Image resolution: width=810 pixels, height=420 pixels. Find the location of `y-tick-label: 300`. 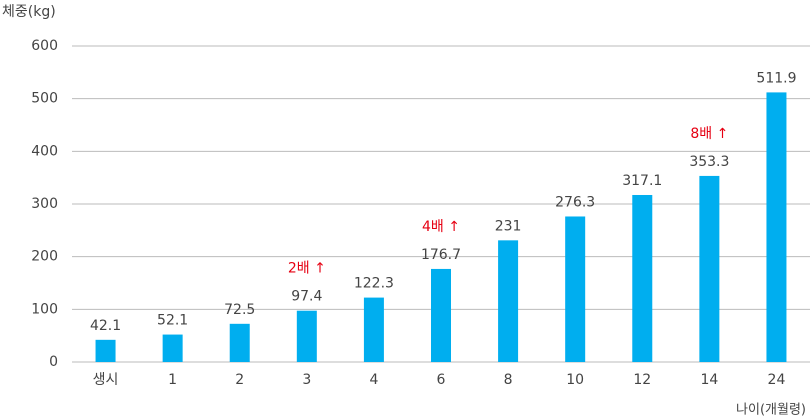

y-tick-label: 300 is located at coordinates (44, 204).